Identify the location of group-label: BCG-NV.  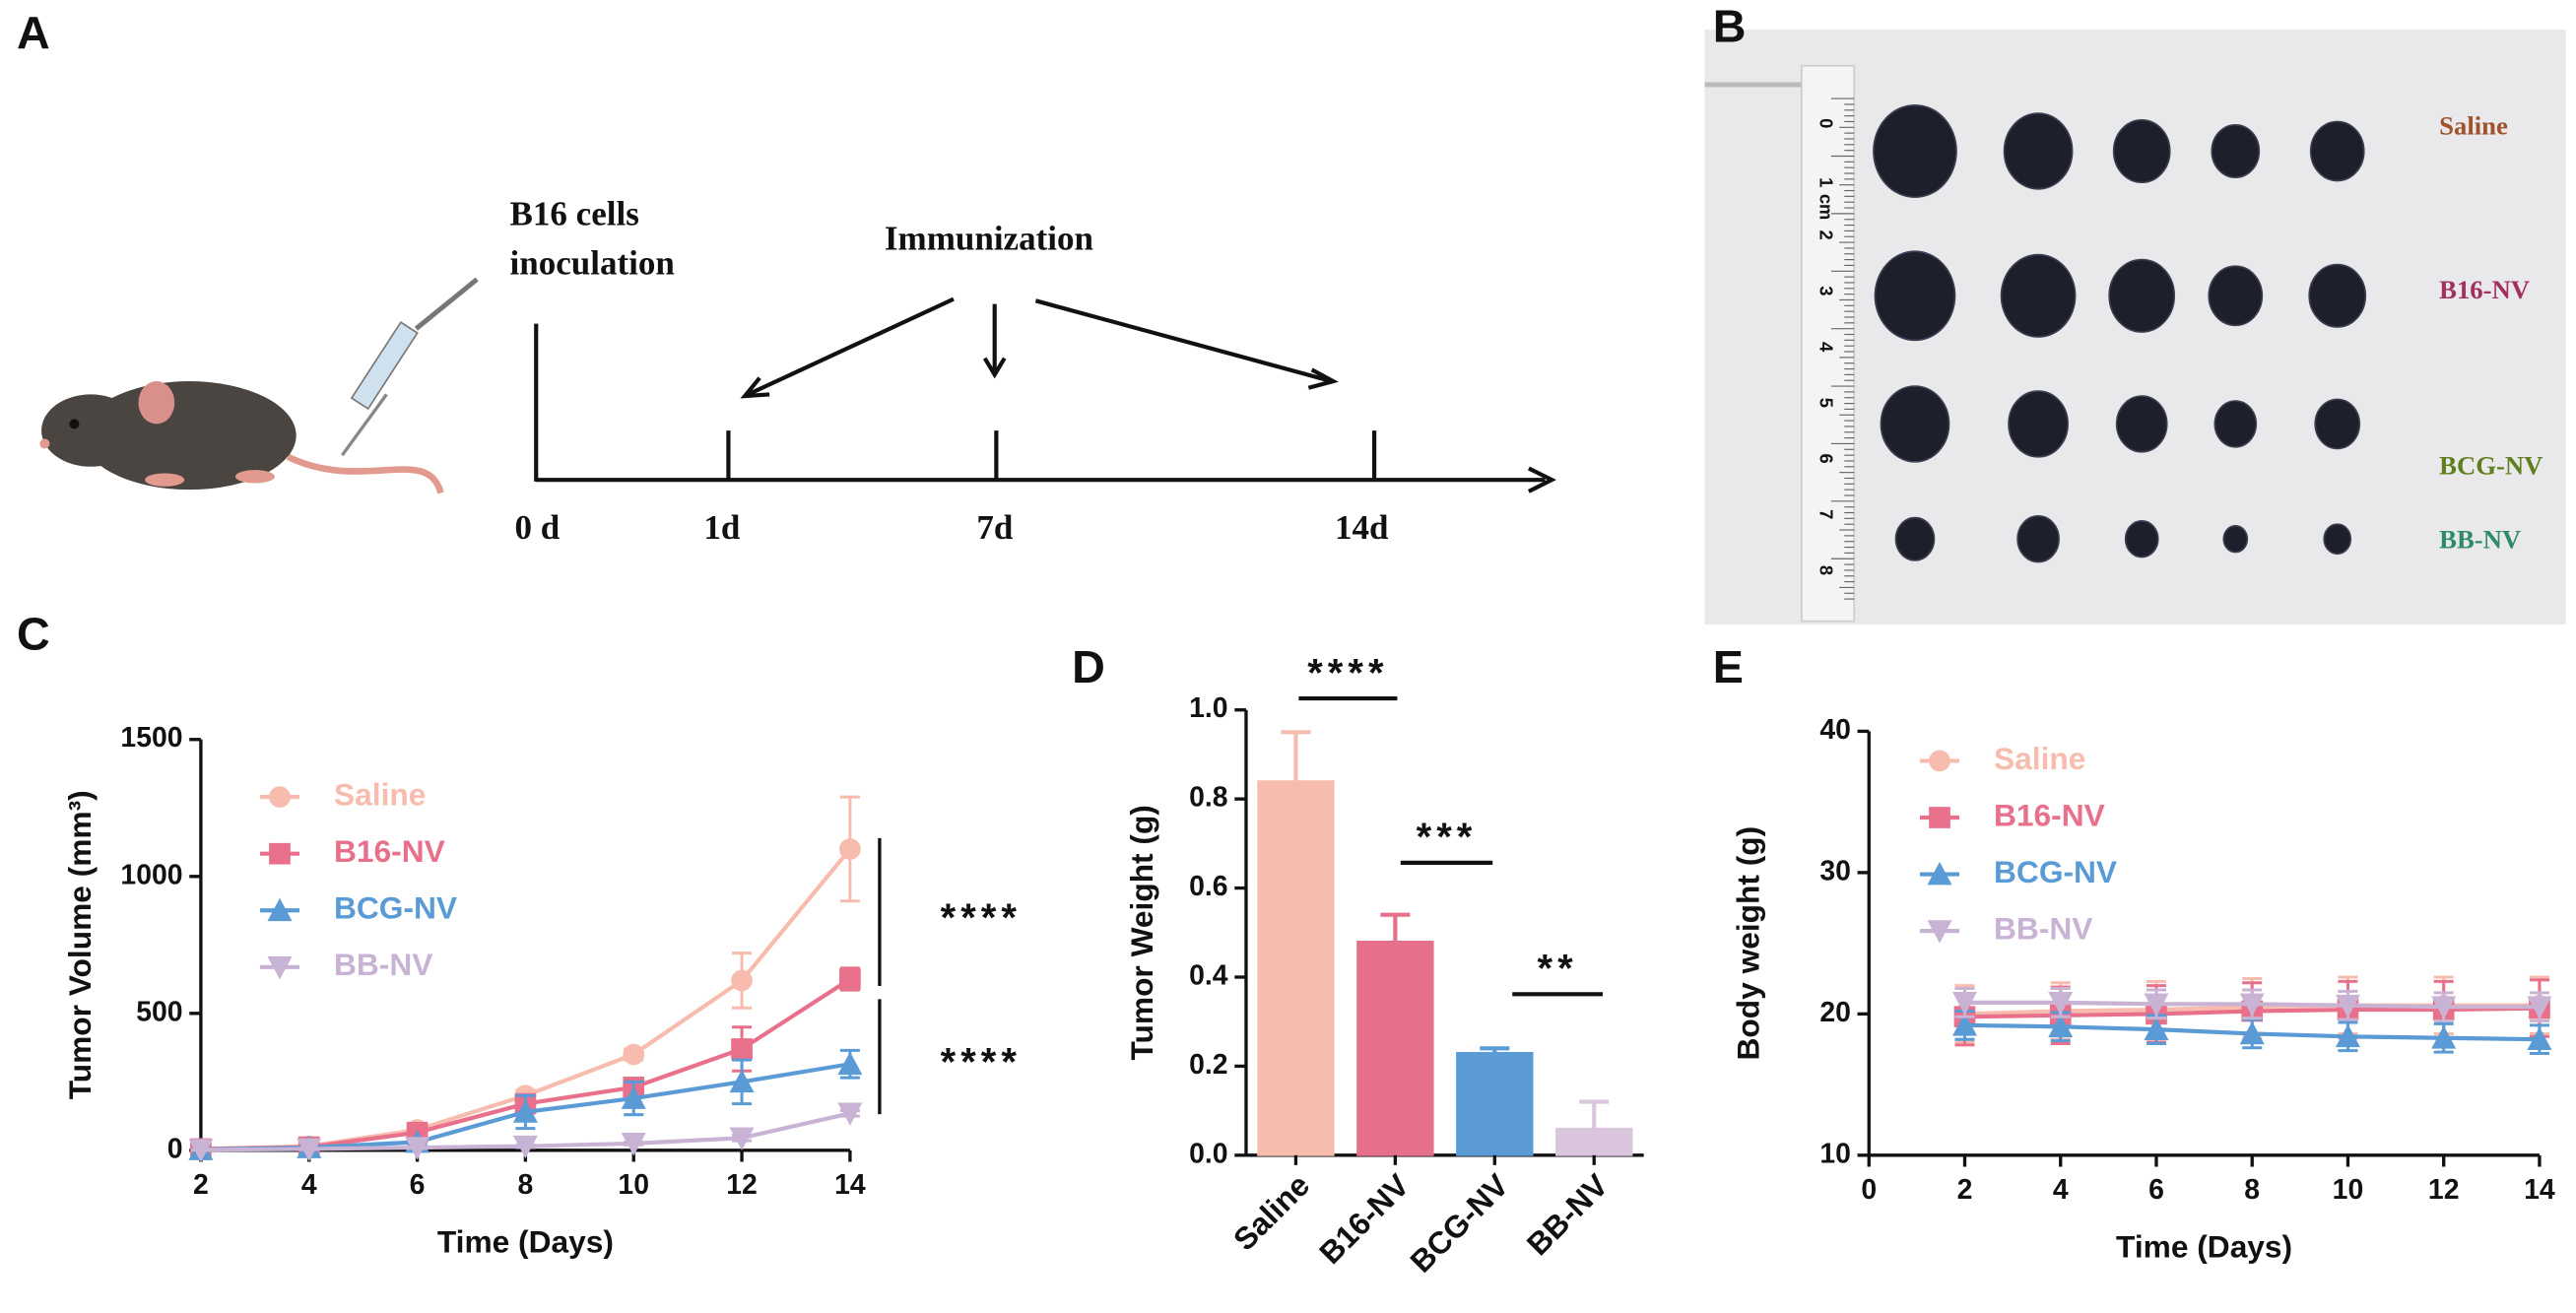
(2491, 466).